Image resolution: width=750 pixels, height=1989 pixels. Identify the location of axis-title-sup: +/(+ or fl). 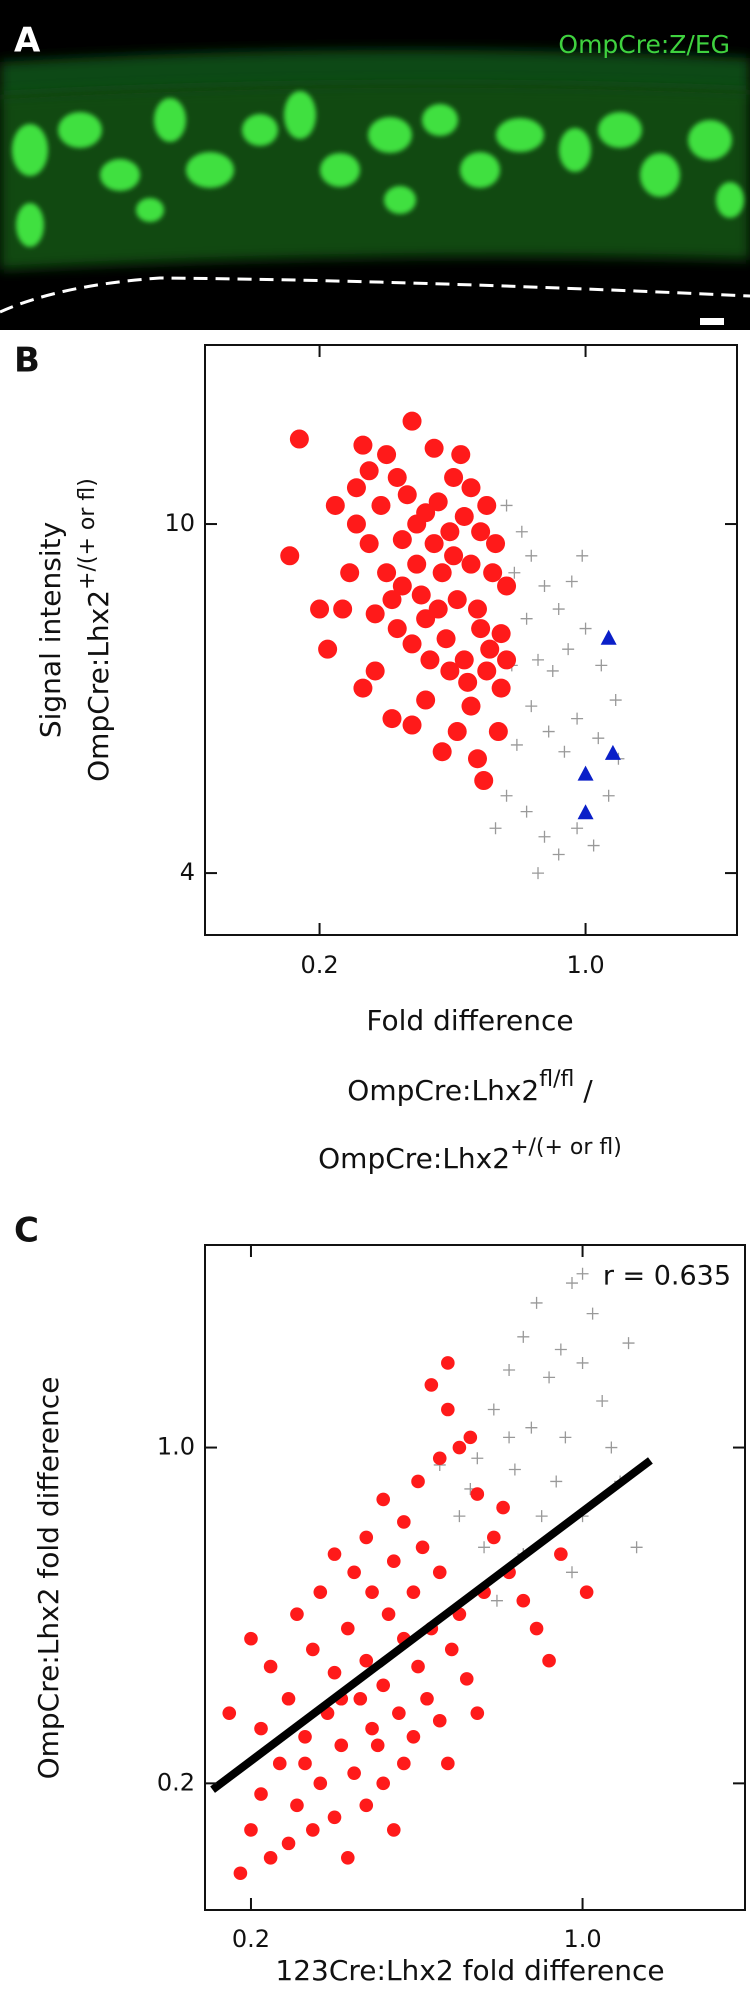
(566, 1147).